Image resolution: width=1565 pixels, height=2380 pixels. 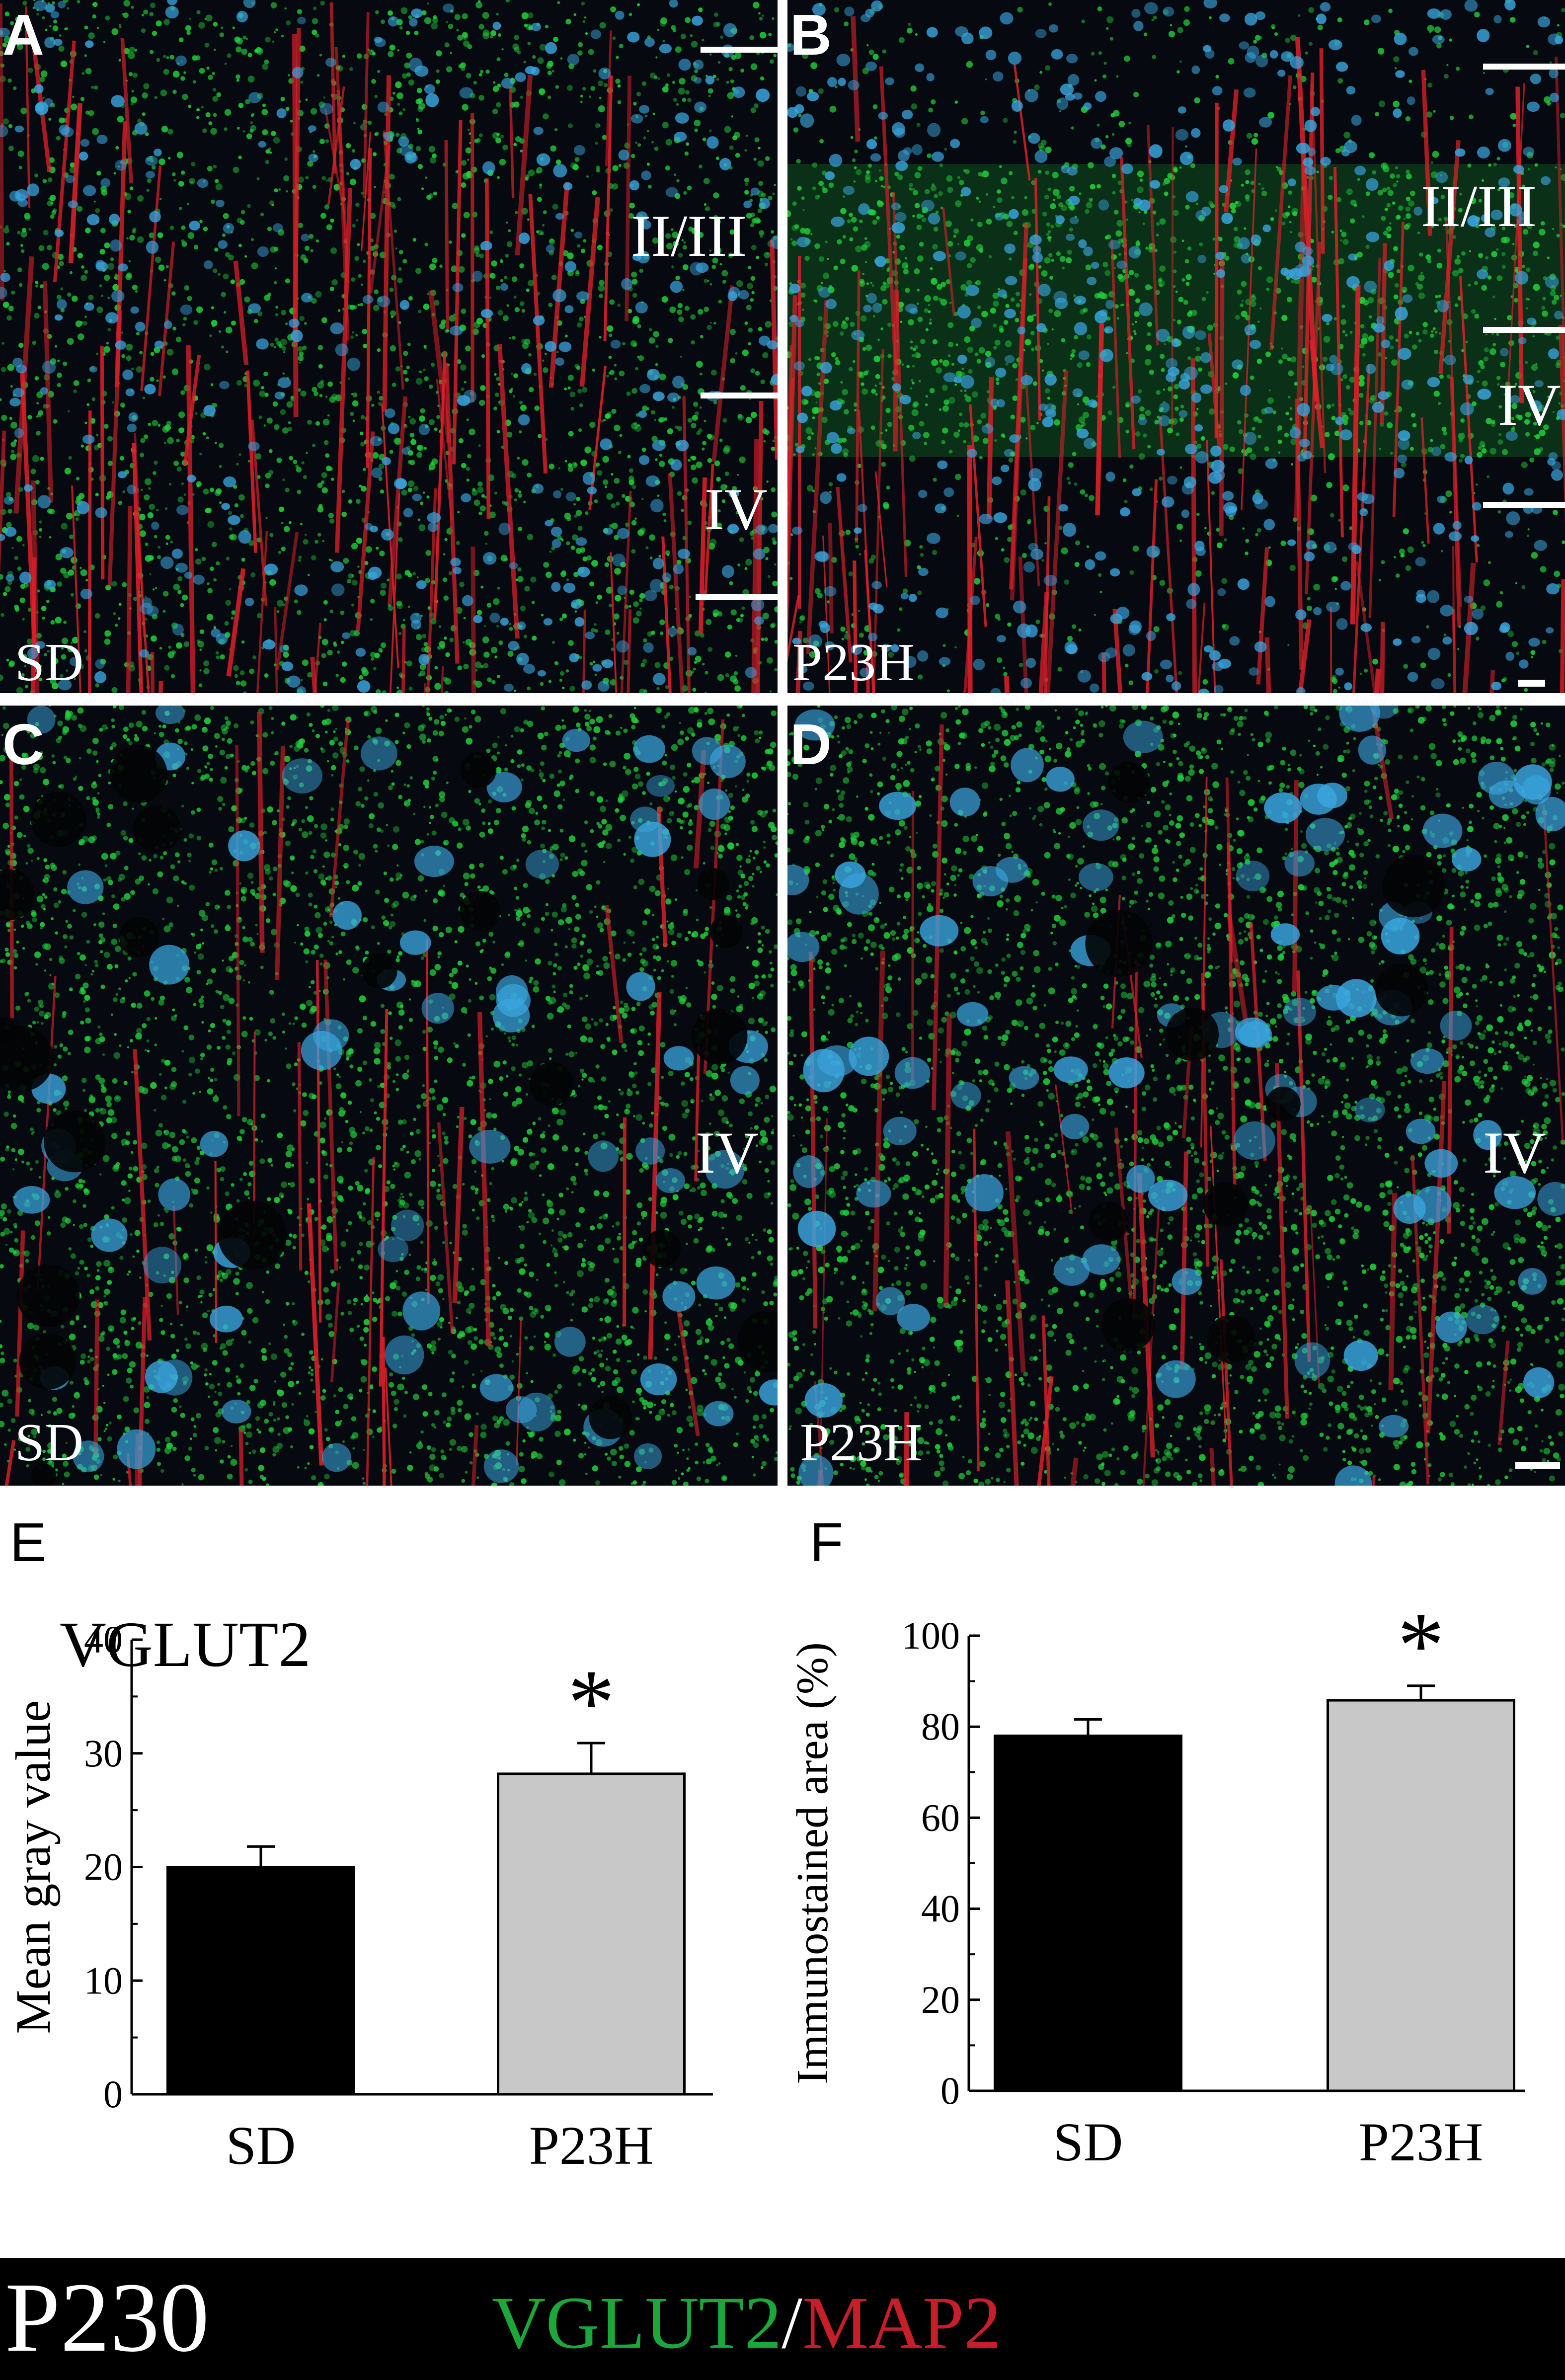 What do you see at coordinates (814, 1863) in the screenshot?
I see `y-axis-label: Immunostained area (%)` at bounding box center [814, 1863].